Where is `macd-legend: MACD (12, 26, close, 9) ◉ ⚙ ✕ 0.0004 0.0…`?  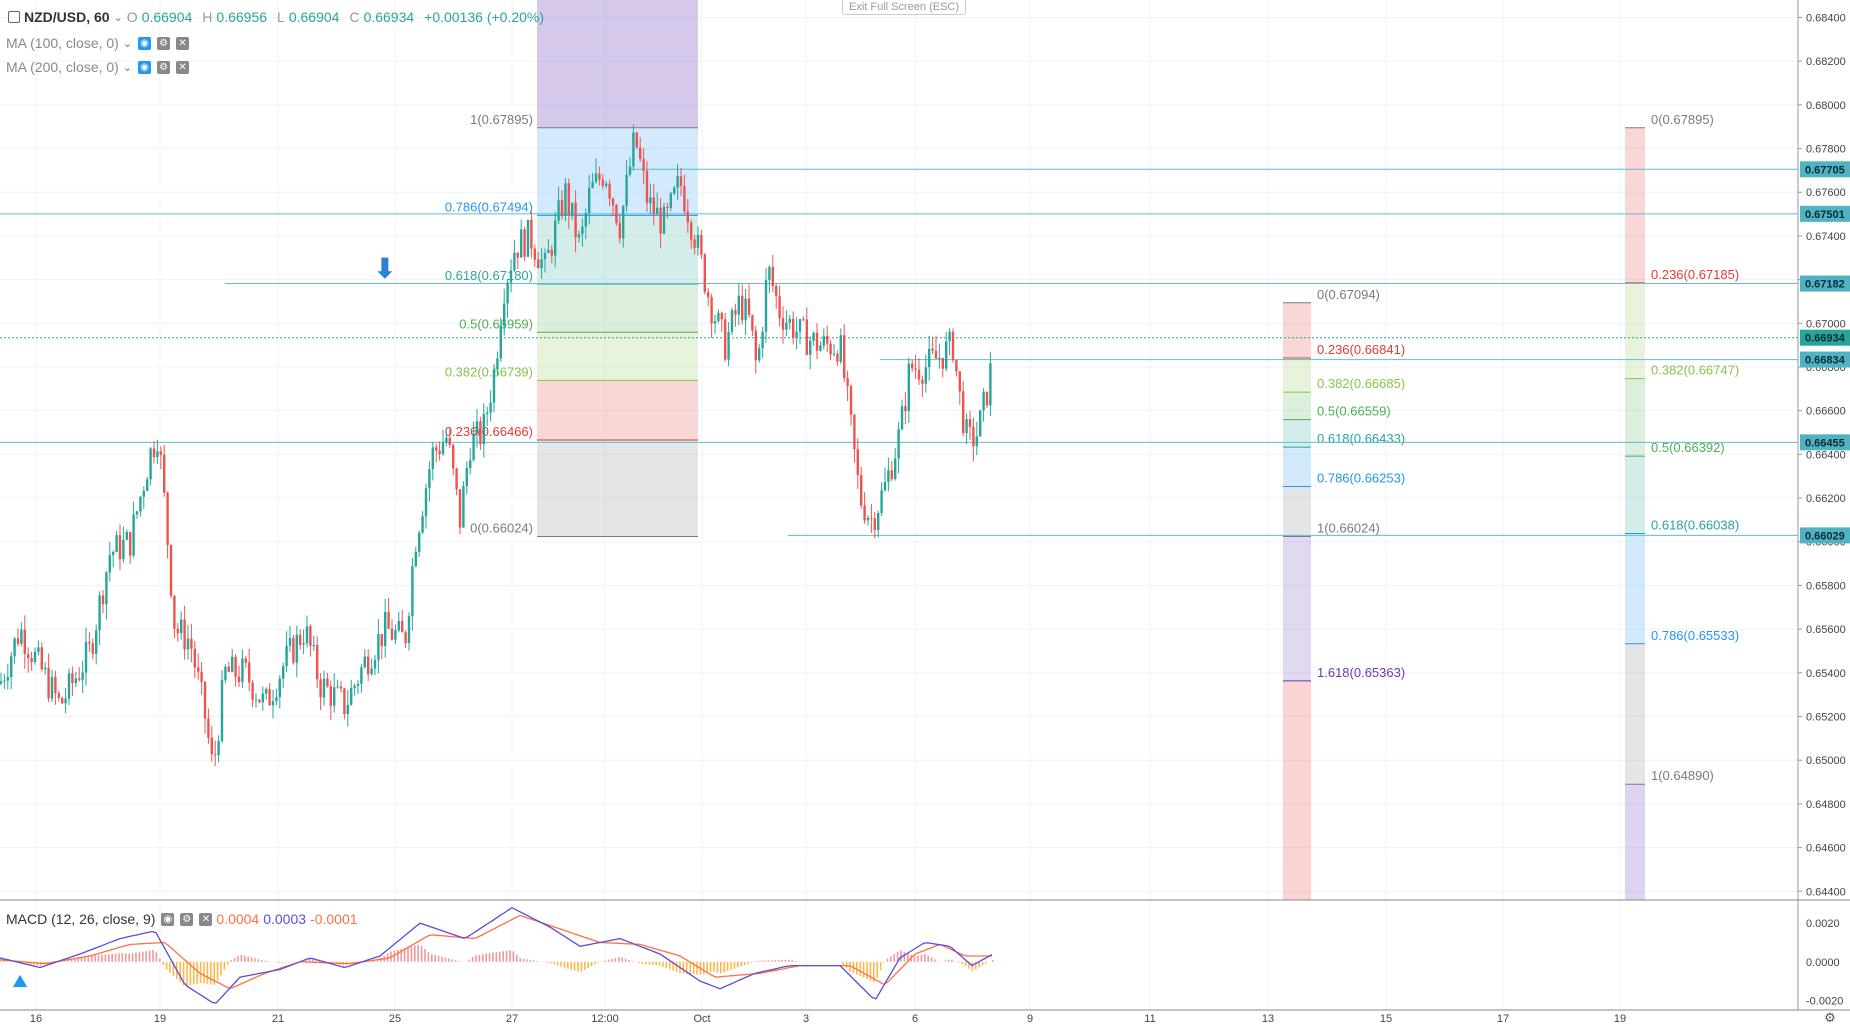 macd-legend: MACD (12, 26, close, 9) ◉ ⚙ ✕ 0.0004 0.0… is located at coordinates (182, 919).